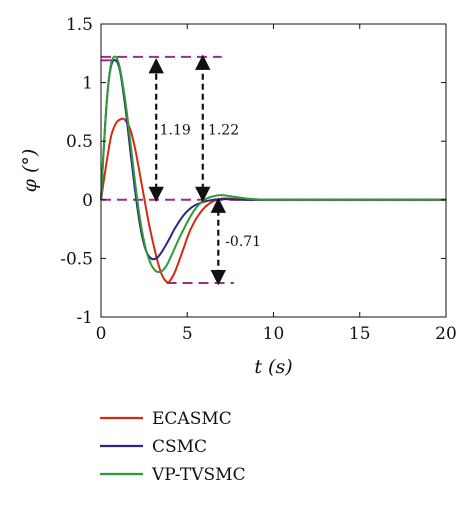 The height and width of the screenshot is (505, 474). Describe the element at coordinates (360, 334) in the screenshot. I see `x-tick-label: 15` at that location.